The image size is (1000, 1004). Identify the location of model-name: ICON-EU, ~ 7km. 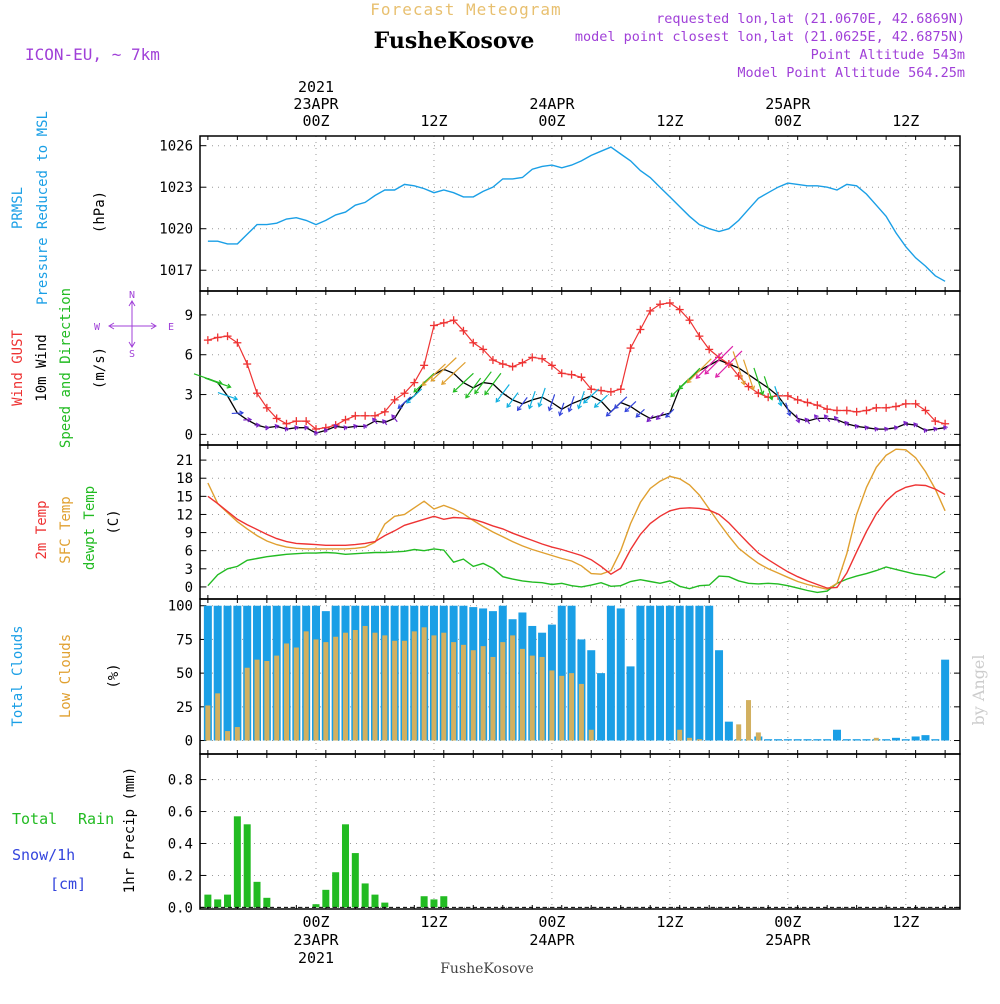
(92, 54).